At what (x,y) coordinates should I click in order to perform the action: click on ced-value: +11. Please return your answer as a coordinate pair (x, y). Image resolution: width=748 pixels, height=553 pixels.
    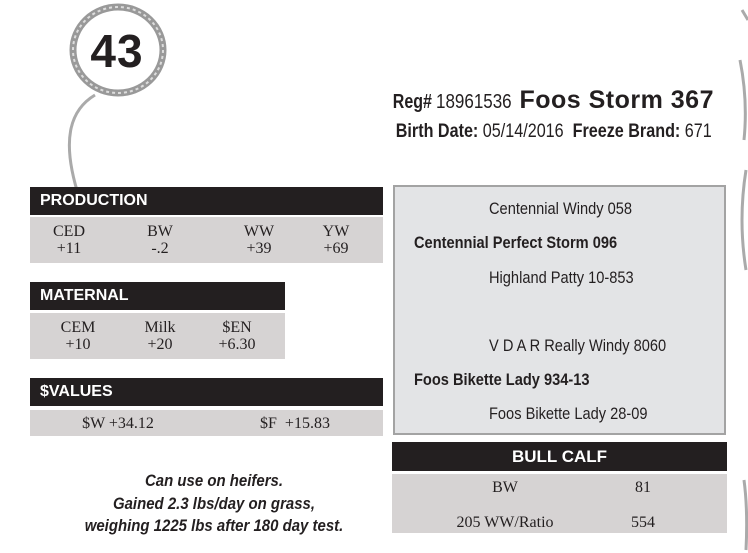
    Looking at the image, I should click on (69, 248).